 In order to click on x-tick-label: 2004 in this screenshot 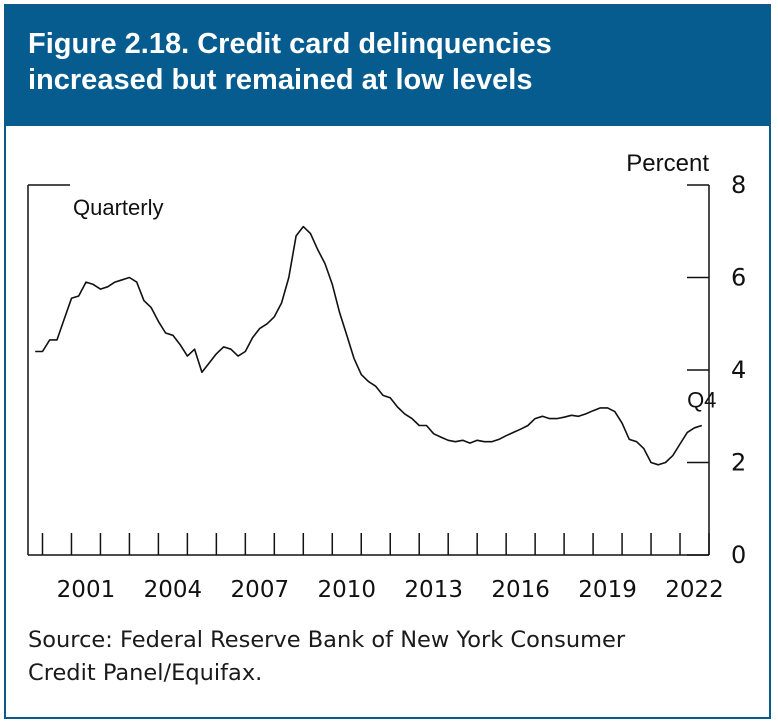, I will do `click(173, 590)`.